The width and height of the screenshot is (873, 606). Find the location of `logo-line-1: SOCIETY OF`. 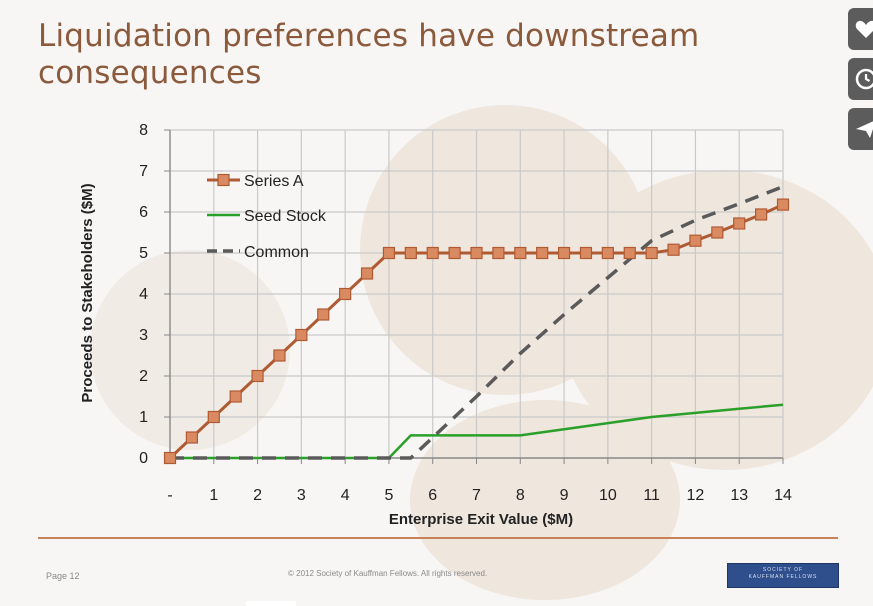

logo-line-1: SOCIETY OF is located at coordinates (783, 570).